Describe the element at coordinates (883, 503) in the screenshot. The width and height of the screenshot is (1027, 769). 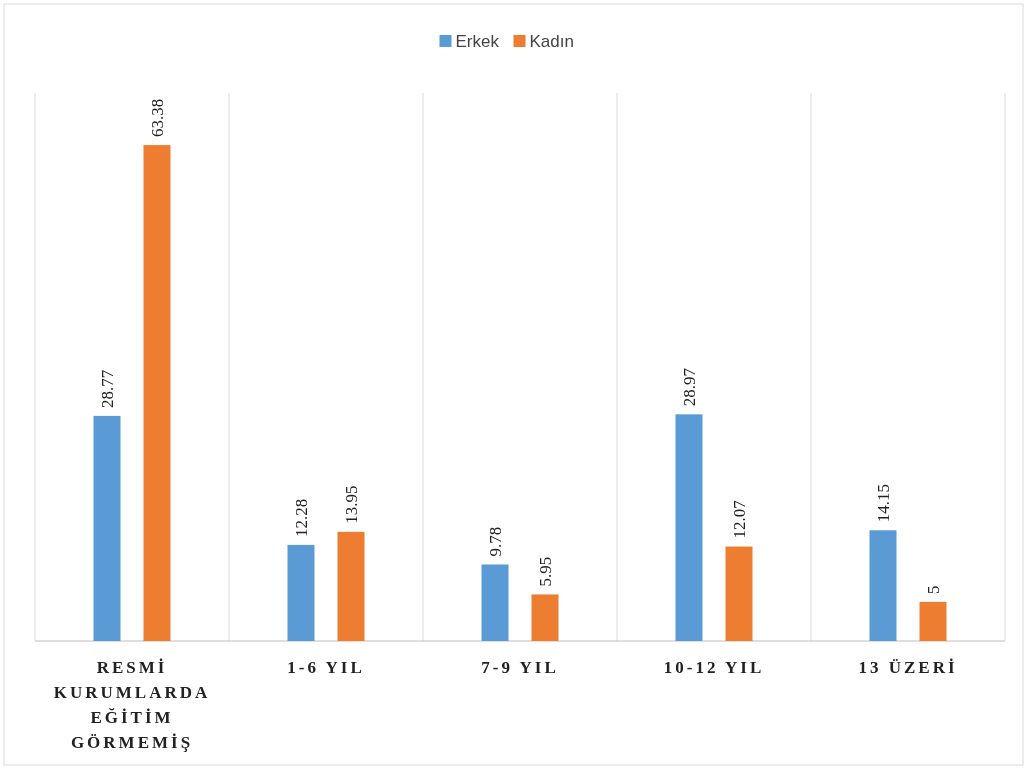
I see `data-label: 14.15` at that location.